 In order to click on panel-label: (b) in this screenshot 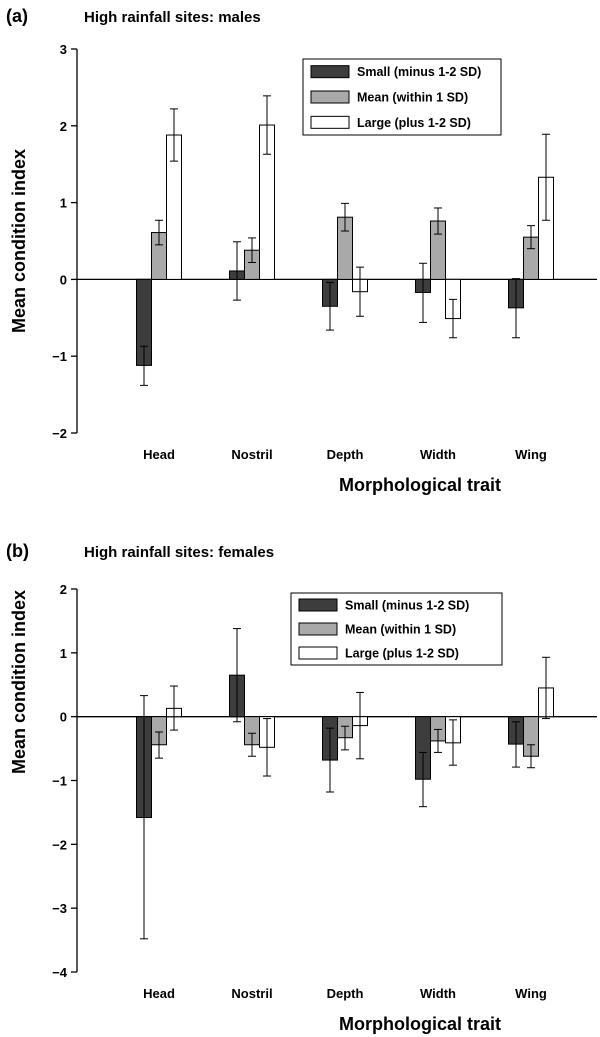, I will do `click(17, 551)`.